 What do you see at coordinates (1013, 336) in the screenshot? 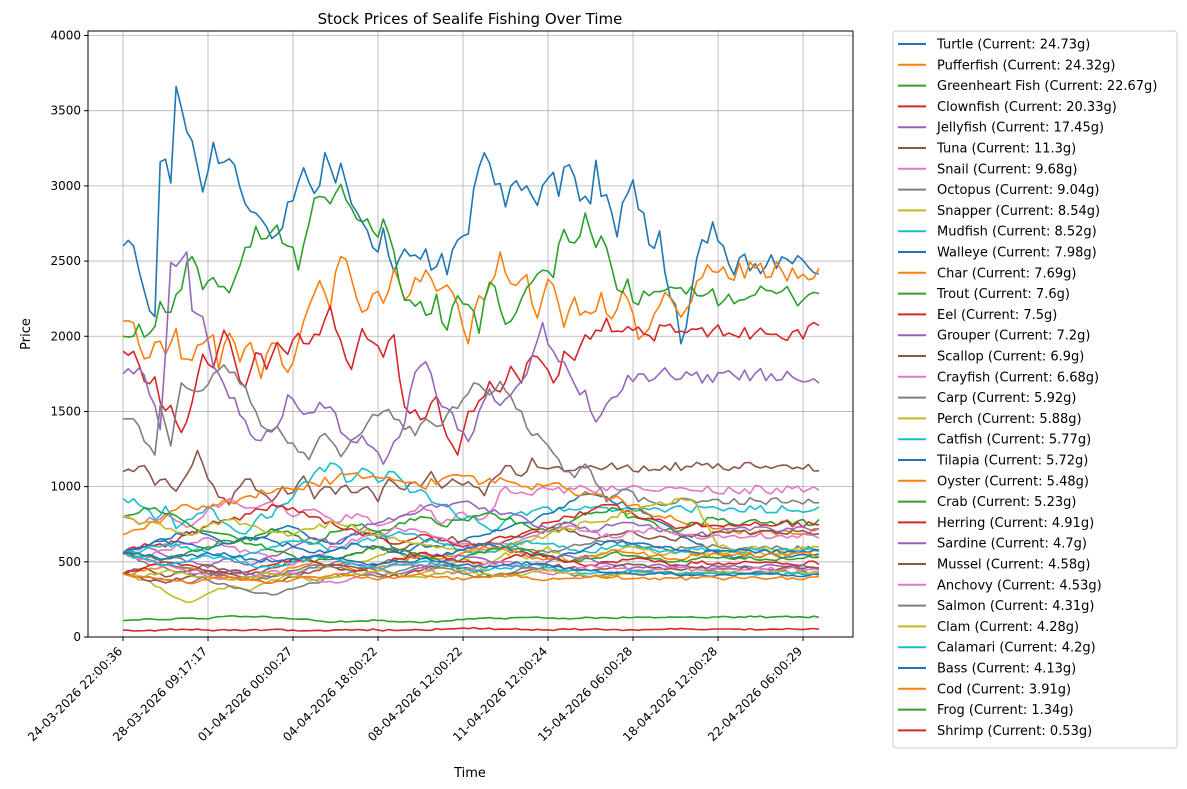
I see `legend-entry: Grouper (Current: 7.2g)` at bounding box center [1013, 336].